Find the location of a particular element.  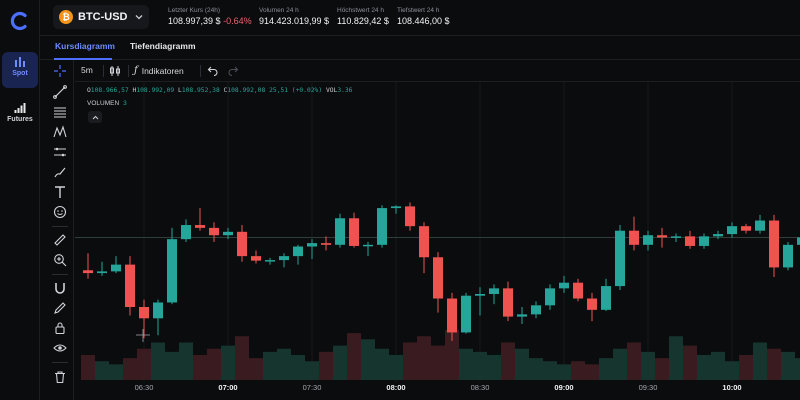

tab-price-chart: Kursdiagramm is located at coordinates (85, 46).